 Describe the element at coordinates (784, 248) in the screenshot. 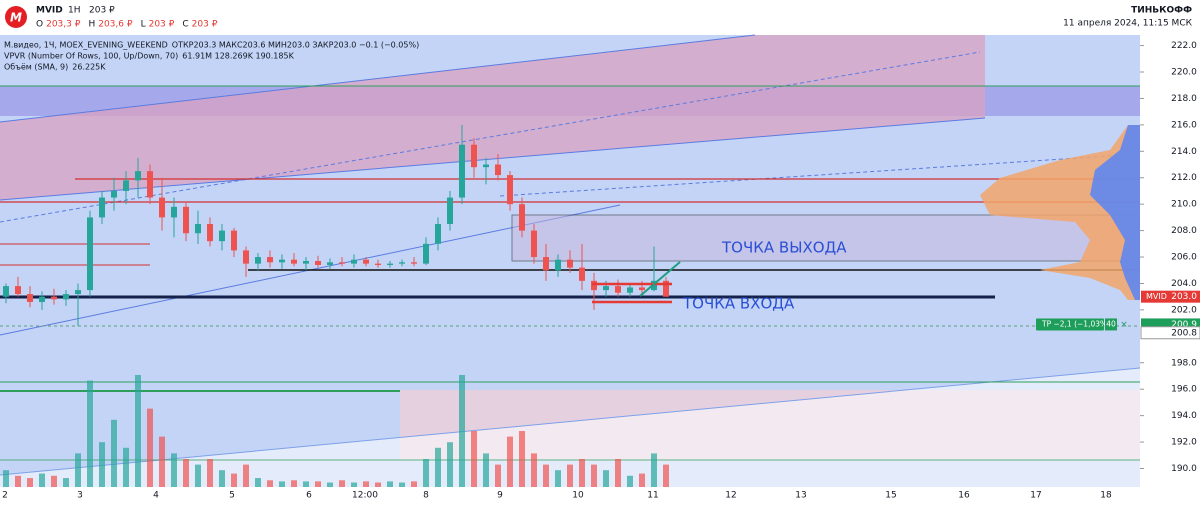

I see `exit-annotation: ТОЧКА ВЫХОДА` at that location.